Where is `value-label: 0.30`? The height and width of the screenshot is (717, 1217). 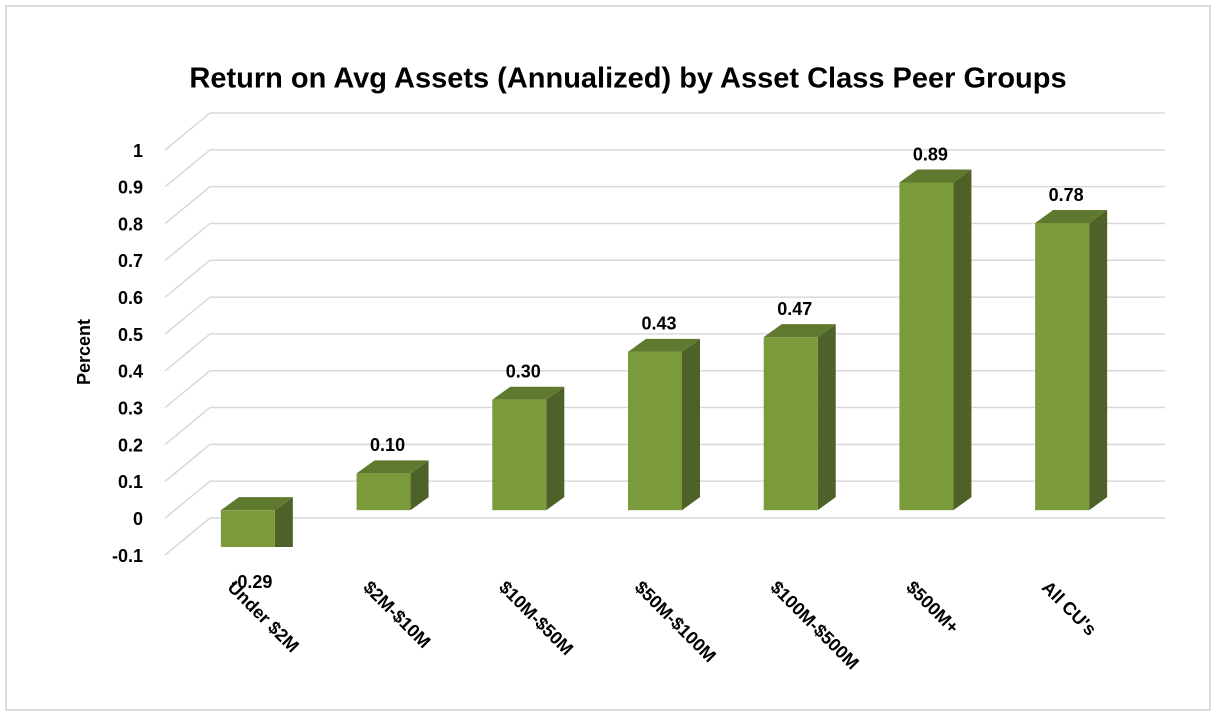 value-label: 0.30 is located at coordinates (523, 371).